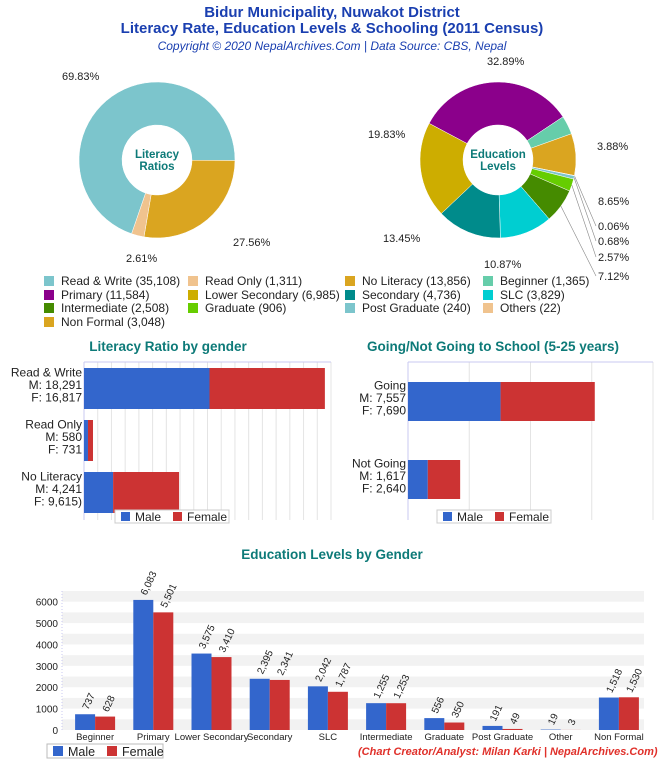  Describe the element at coordinates (530, 308) in the screenshot. I see `legend-label: Others (22)` at that location.